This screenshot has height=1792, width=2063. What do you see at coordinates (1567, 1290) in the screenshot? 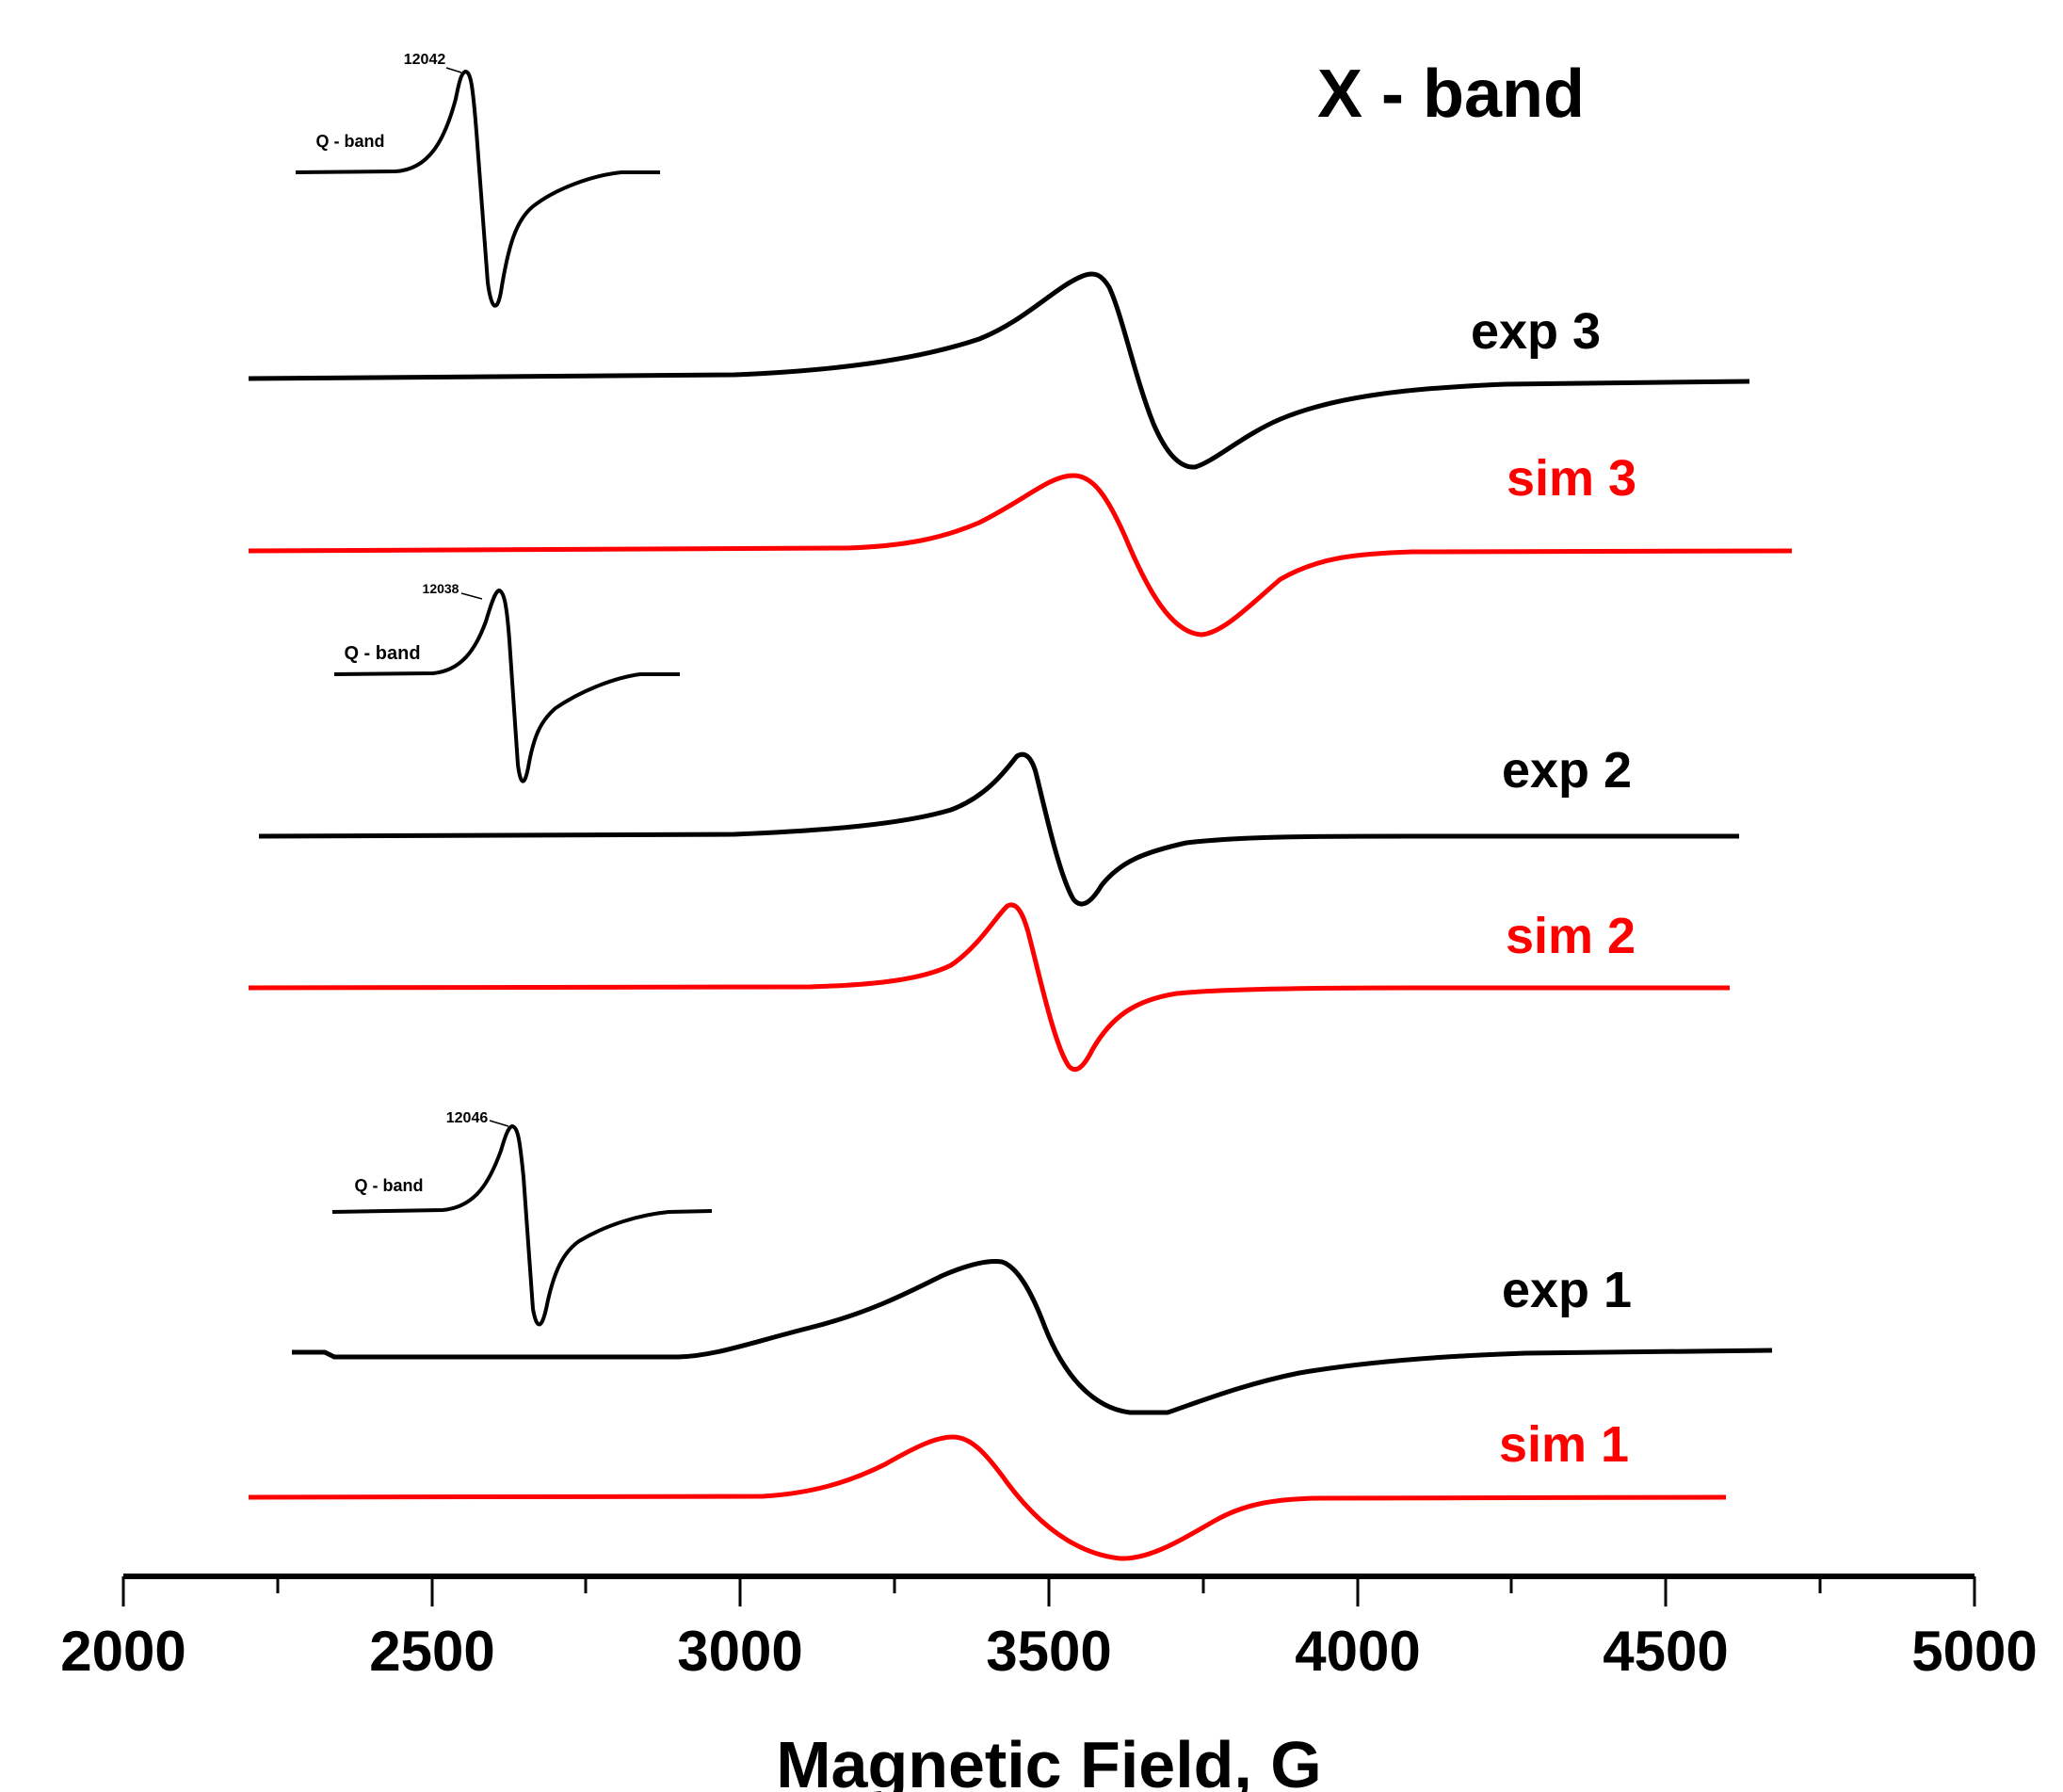
I see `label-exp-1: exp 1` at bounding box center [1567, 1290].